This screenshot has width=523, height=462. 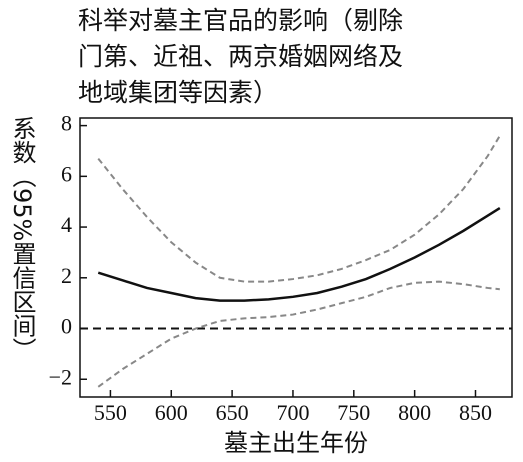 What do you see at coordinates (414, 412) in the screenshot?
I see `x-tick-label: 800` at bounding box center [414, 412].